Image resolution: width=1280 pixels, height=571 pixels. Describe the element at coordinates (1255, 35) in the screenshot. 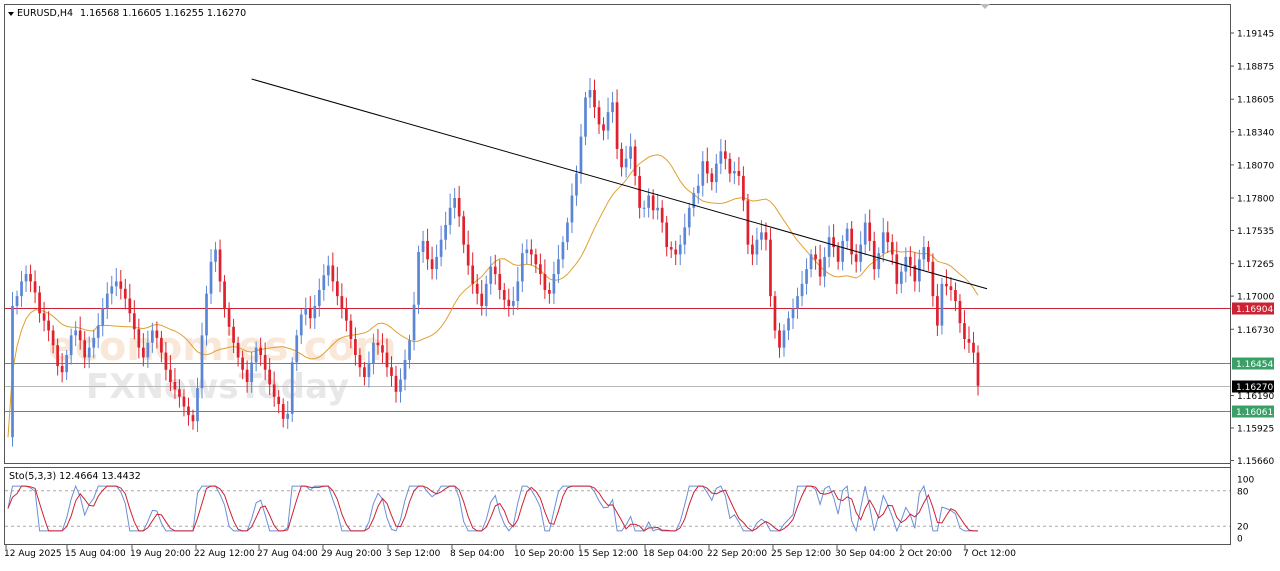

I see `price-tick-label: 1.19145` at that location.